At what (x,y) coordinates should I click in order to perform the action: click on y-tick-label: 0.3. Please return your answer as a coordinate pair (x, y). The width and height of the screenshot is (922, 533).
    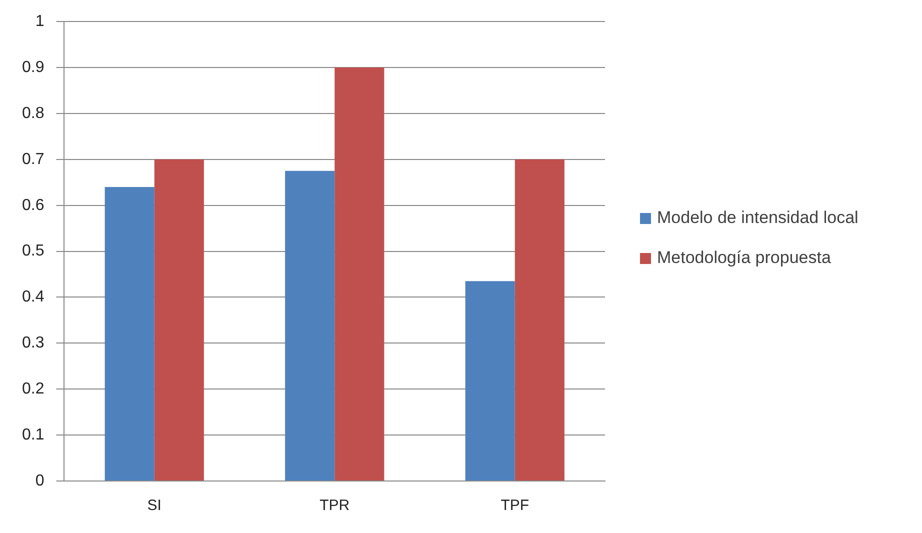
    Looking at the image, I should click on (33, 343).